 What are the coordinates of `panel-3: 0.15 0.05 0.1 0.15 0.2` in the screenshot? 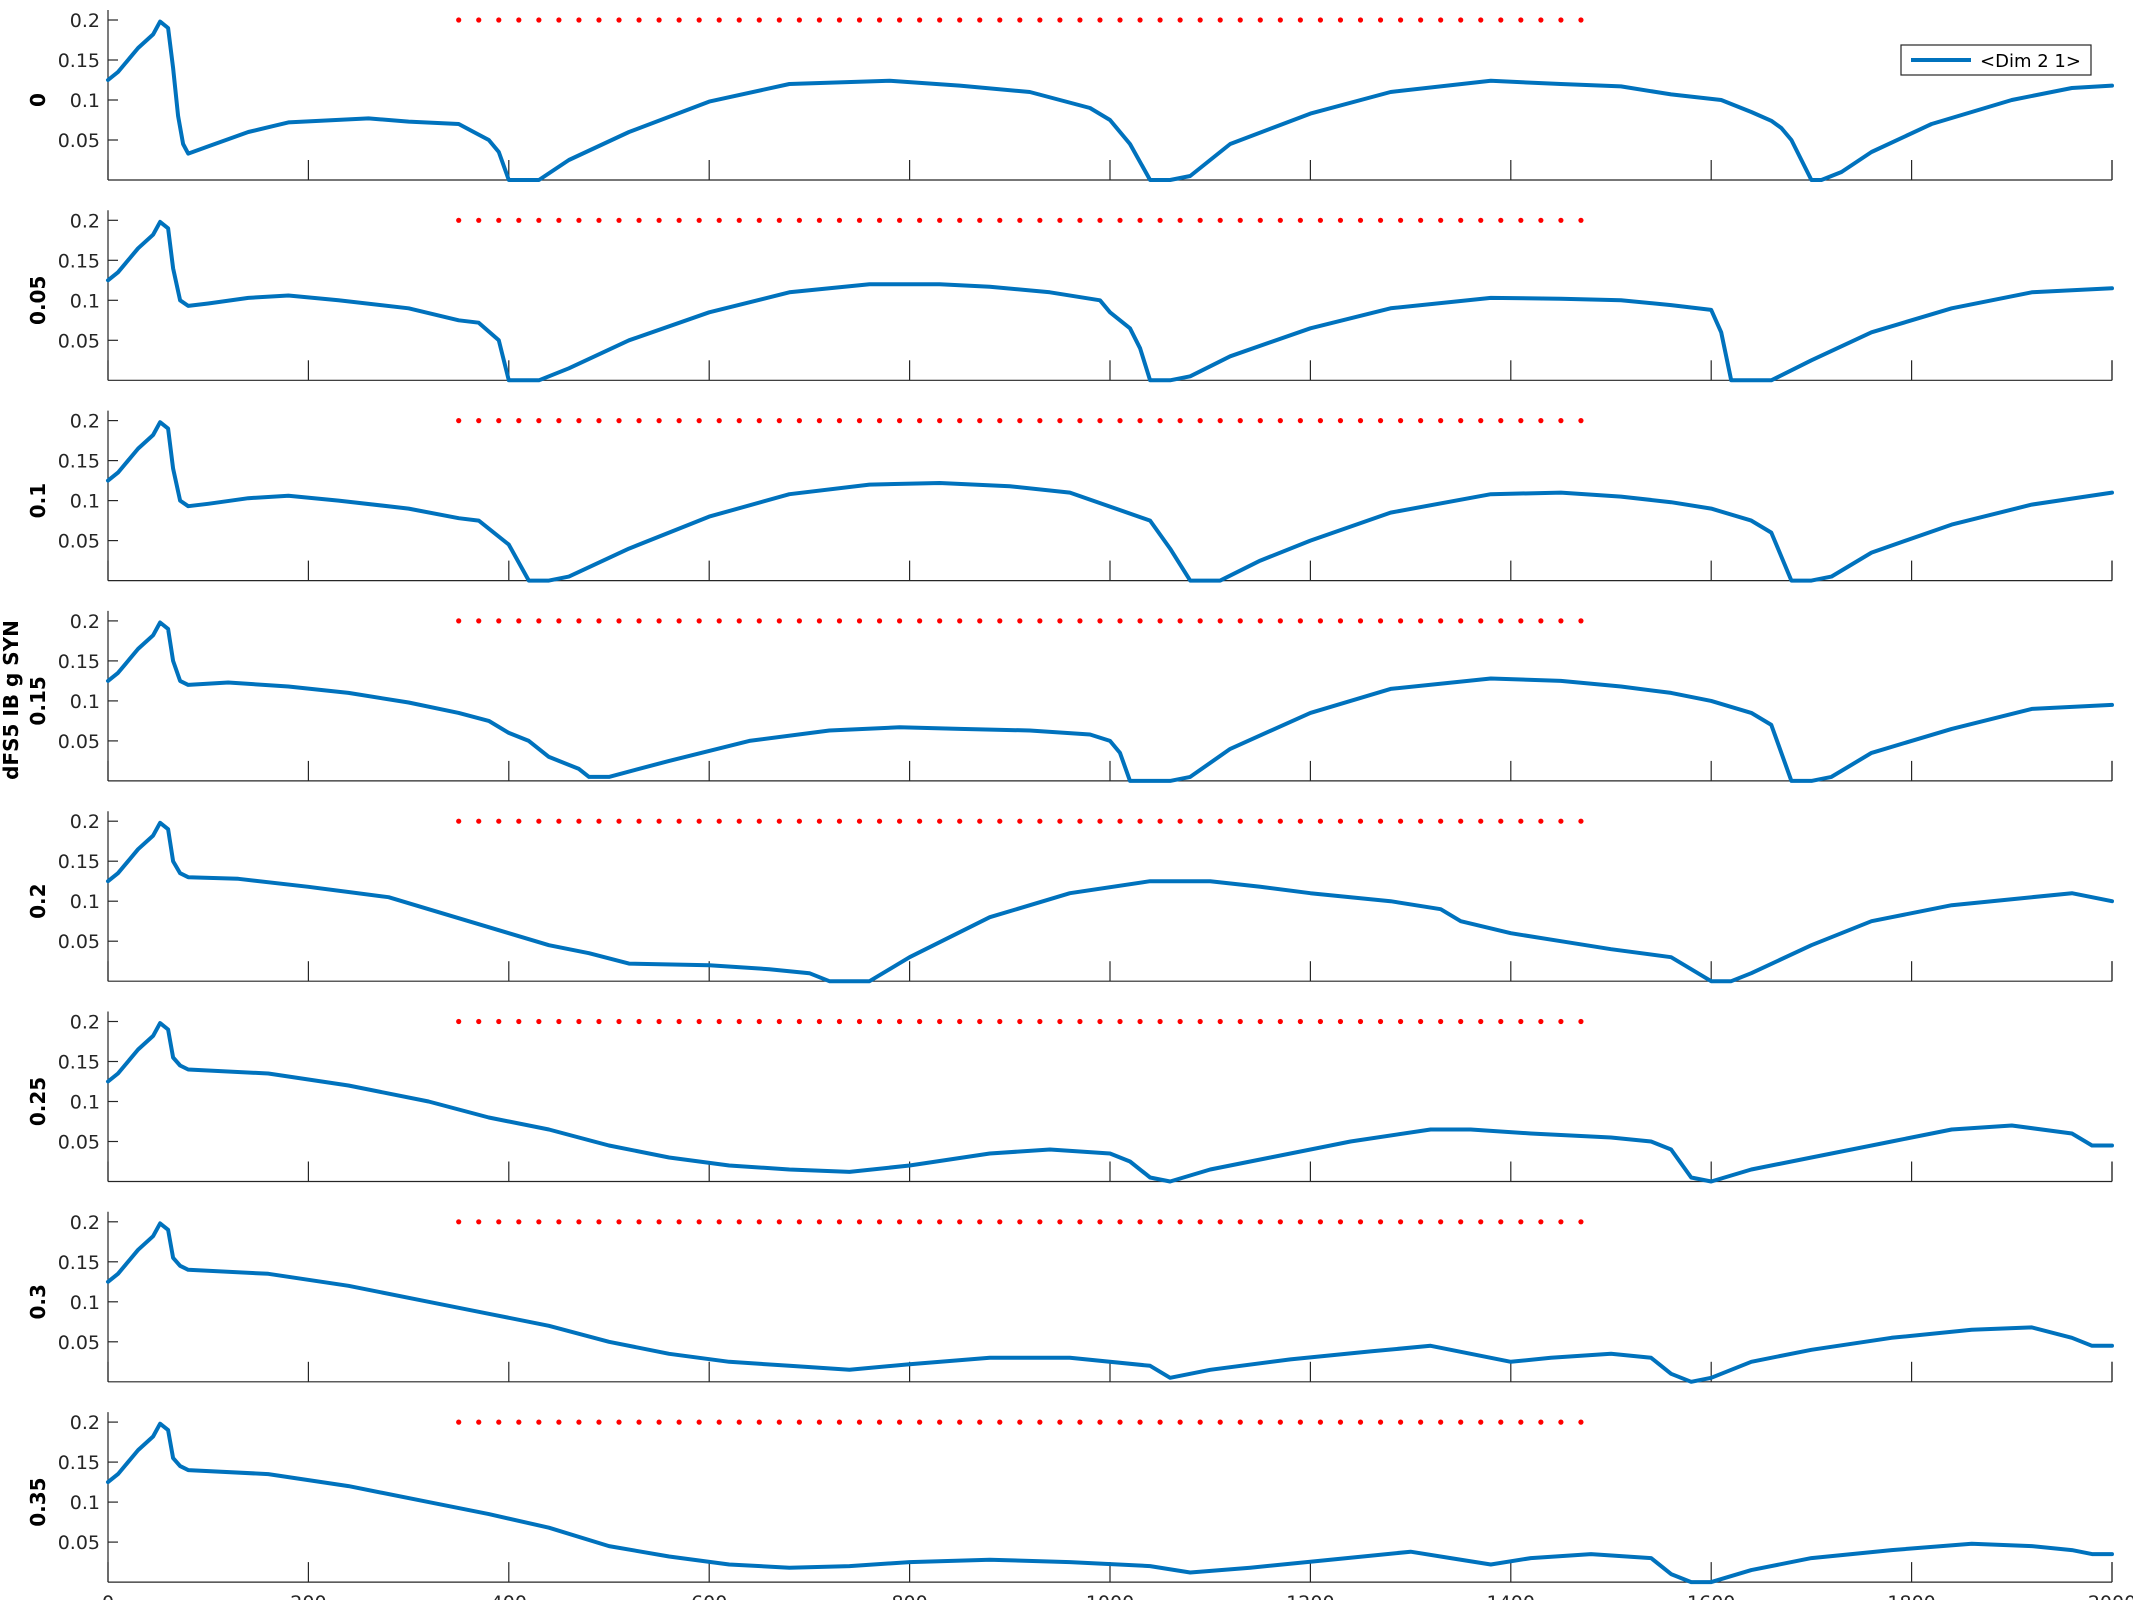 It's located at (1070, 696).